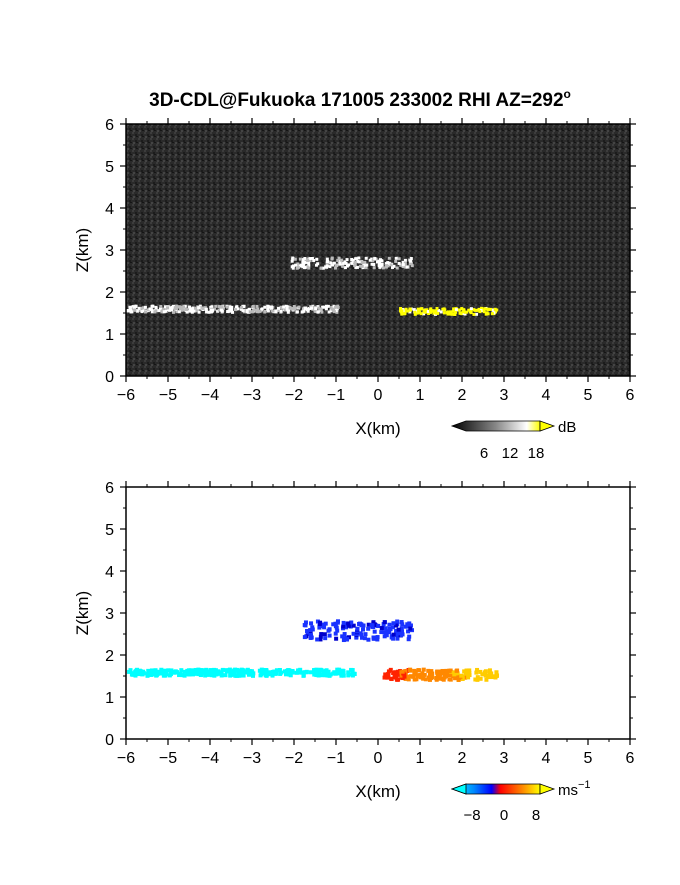 The image size is (680, 885). What do you see at coordinates (210, 758) in the screenshot?
I see `velocity-xtick-label: −4` at bounding box center [210, 758].